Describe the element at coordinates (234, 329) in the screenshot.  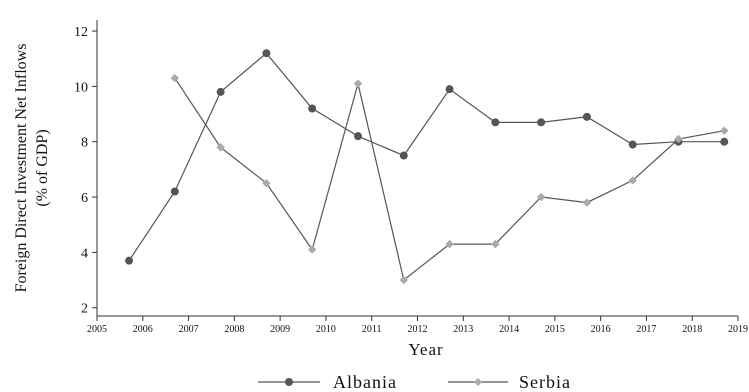
I see `x-tick-label: 2008` at that location.